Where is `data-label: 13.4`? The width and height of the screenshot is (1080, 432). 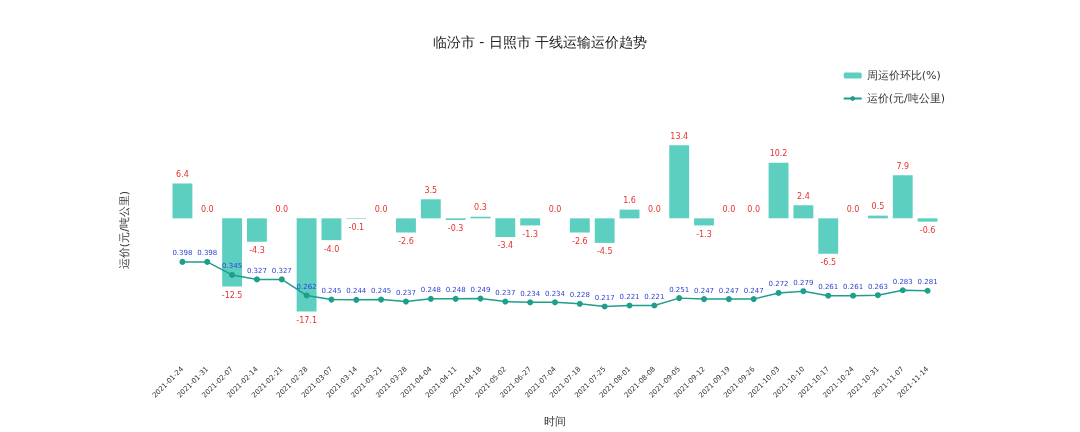
data-label: 13.4 is located at coordinates (679, 136).